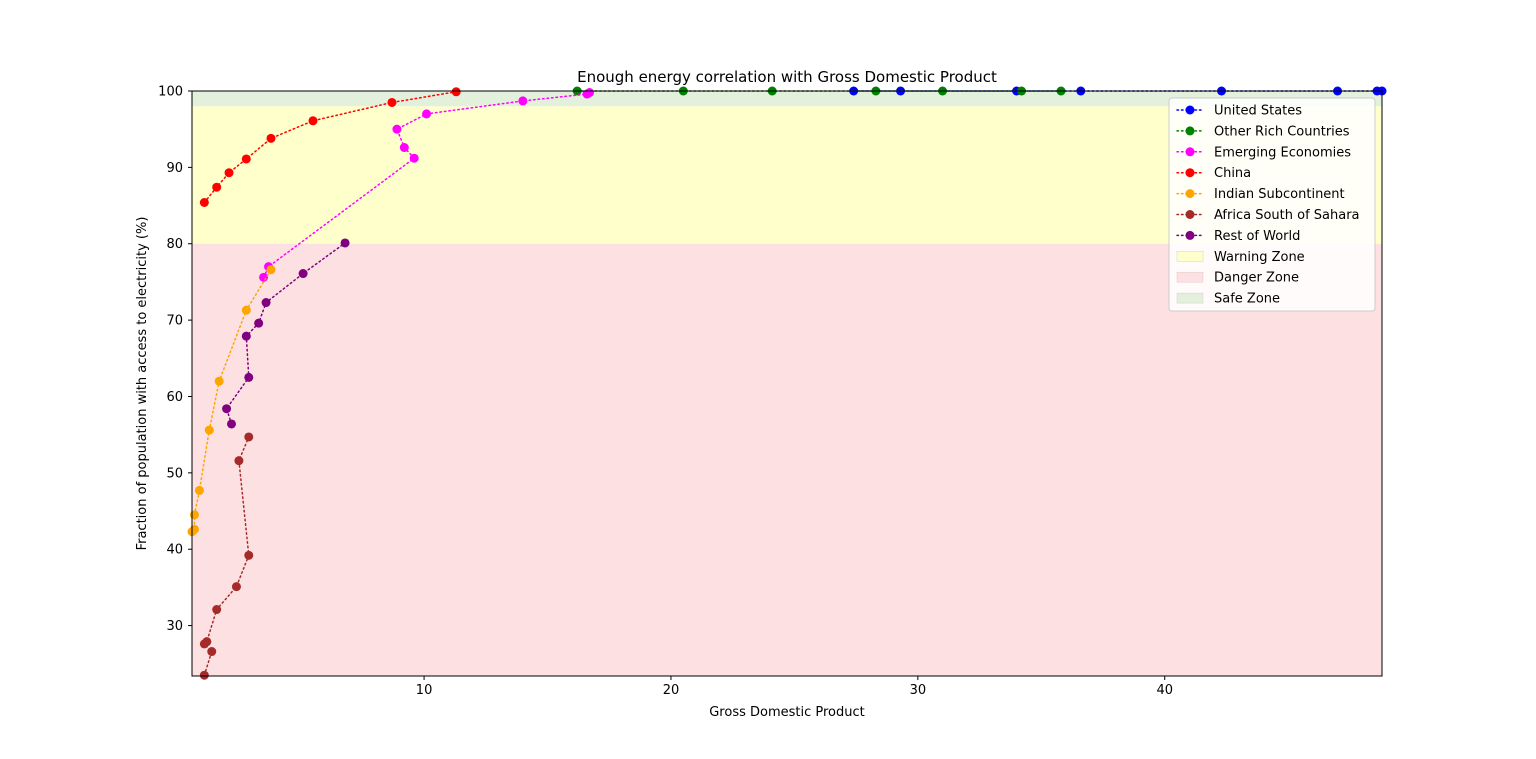  What do you see at coordinates (174, 321) in the screenshot?
I see `y-tick-label: 70` at bounding box center [174, 321].